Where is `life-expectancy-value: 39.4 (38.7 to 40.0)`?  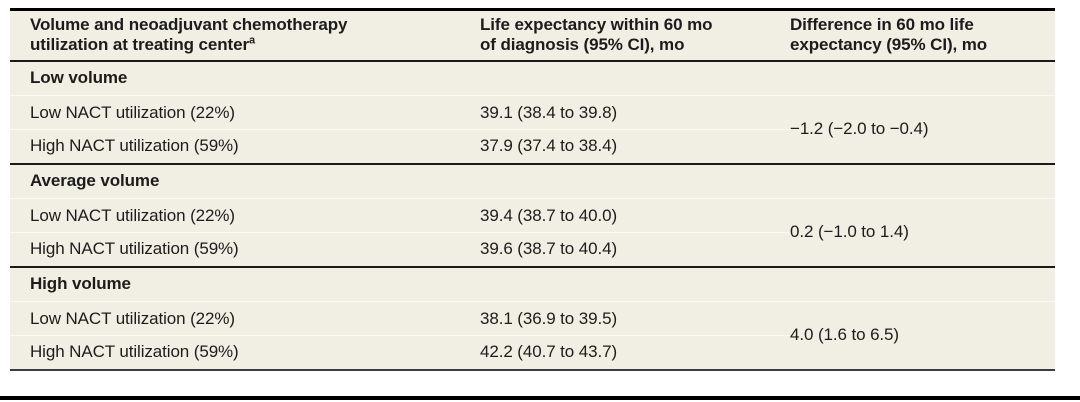 life-expectancy-value: 39.4 (38.7 to 40.0) is located at coordinates (635, 215).